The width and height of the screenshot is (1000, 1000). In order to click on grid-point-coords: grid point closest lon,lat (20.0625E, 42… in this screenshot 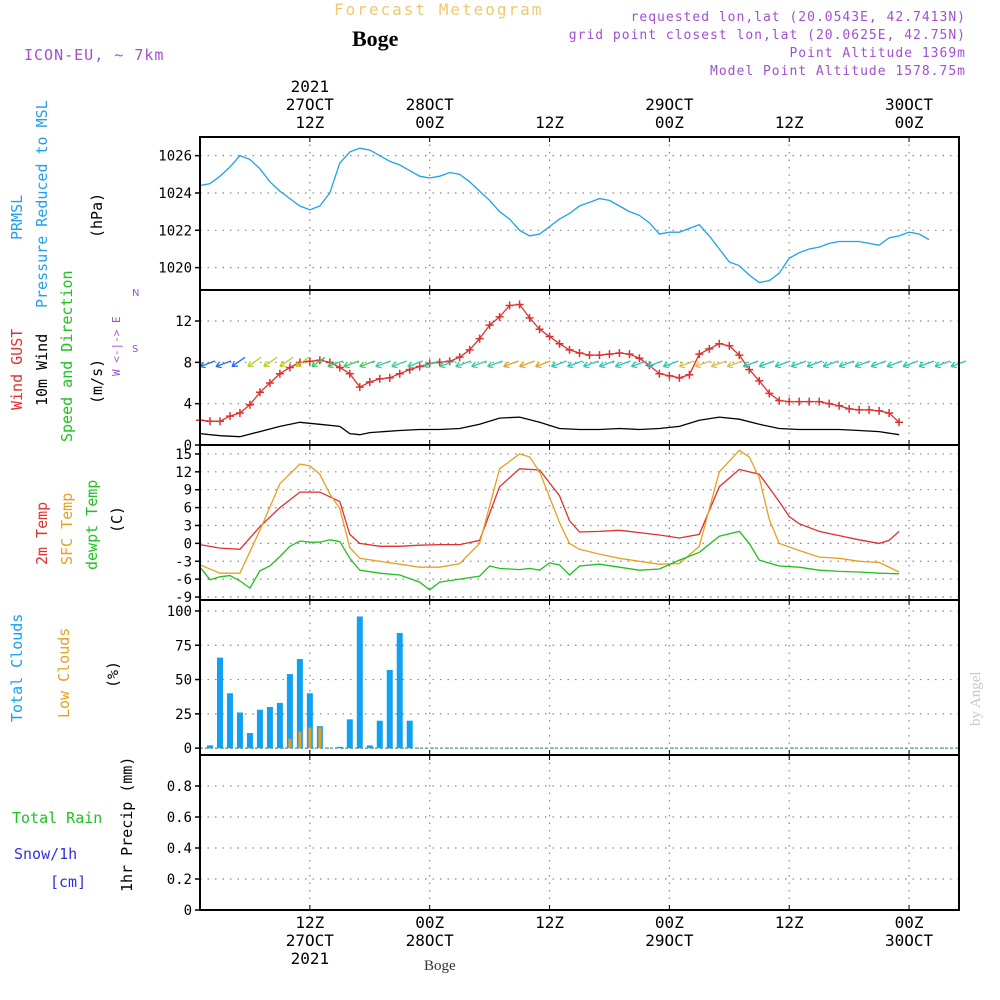, I will do `click(767, 35)`.